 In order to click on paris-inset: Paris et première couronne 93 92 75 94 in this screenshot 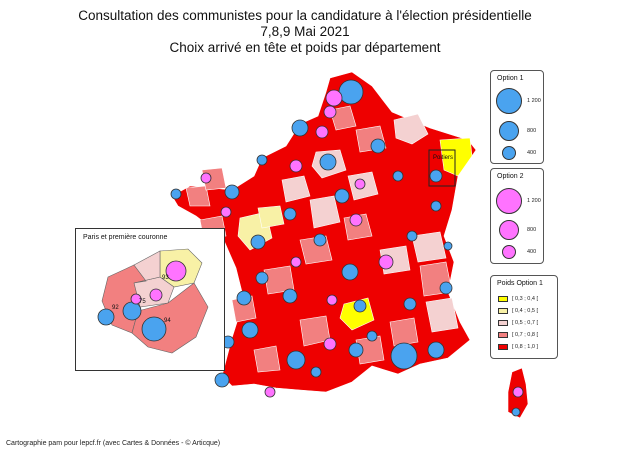, I will do `click(150, 299)`.